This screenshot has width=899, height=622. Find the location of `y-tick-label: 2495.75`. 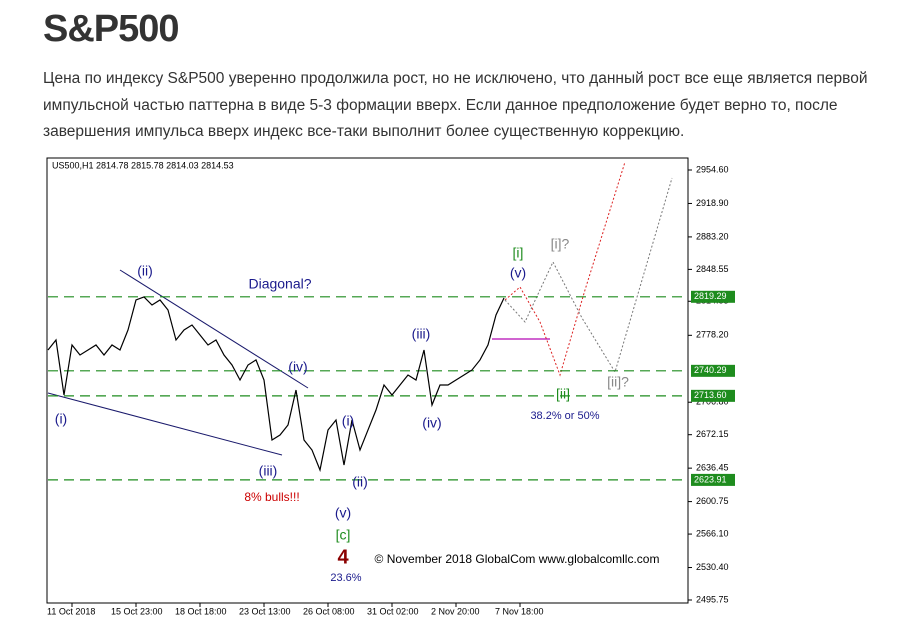

y-tick-label: 2495.75 is located at coordinates (712, 599).